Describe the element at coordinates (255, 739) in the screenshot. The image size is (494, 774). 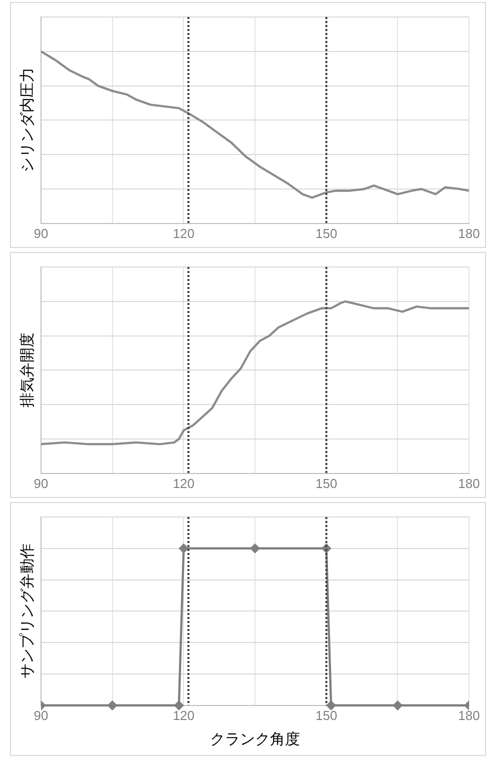
I see `x-axis-title: クランク角度` at that location.